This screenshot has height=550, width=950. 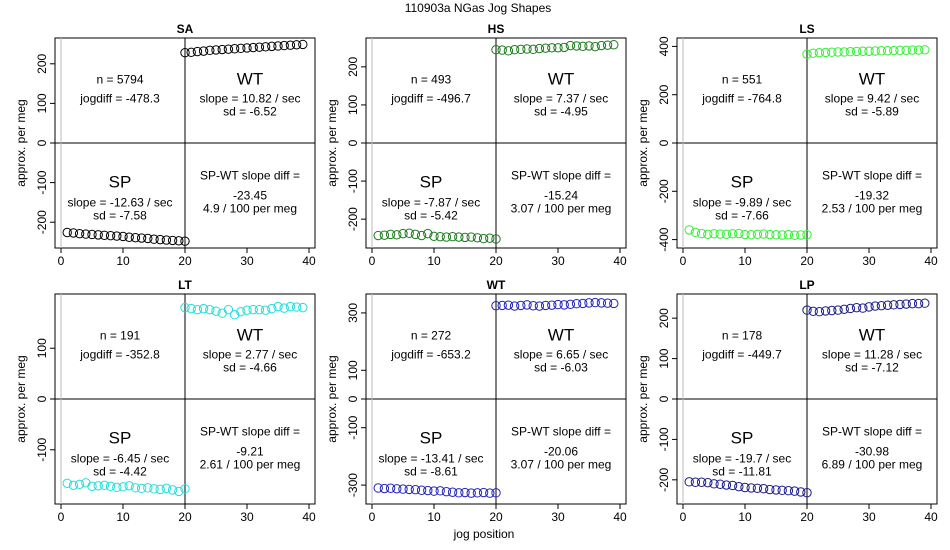 I want to click on y-tick-label: -100, so click(x=42, y=182).